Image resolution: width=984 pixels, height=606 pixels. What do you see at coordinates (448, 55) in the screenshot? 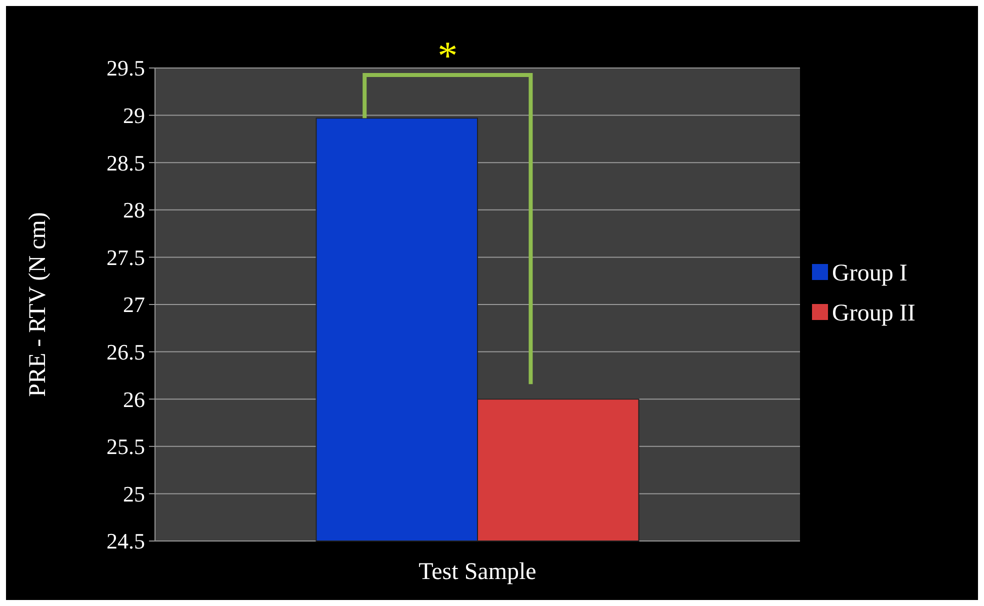
I see `annotation: *` at bounding box center [448, 55].